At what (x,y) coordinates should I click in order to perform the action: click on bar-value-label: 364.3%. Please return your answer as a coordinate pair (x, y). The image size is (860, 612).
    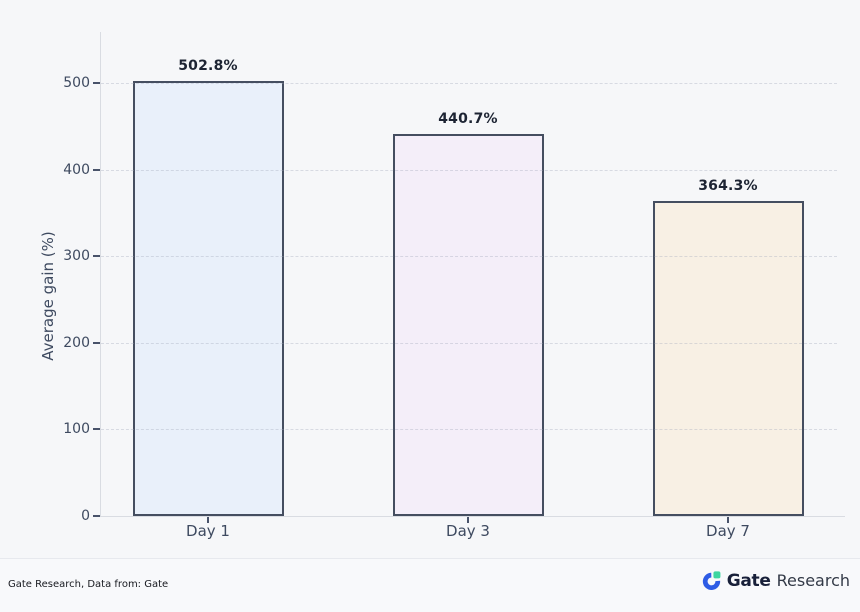
    Looking at the image, I should click on (728, 185).